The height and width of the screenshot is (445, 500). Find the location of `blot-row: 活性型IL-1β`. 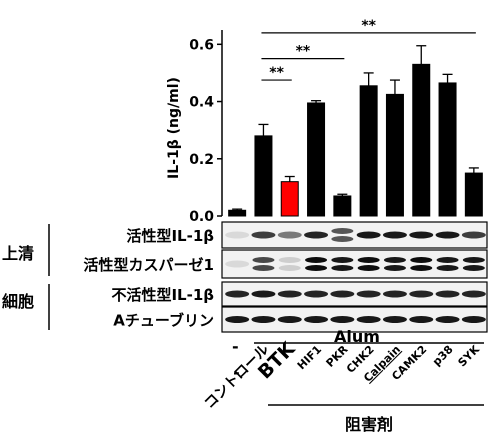

blot-row: 活性型IL-1β is located at coordinates (307, 235).